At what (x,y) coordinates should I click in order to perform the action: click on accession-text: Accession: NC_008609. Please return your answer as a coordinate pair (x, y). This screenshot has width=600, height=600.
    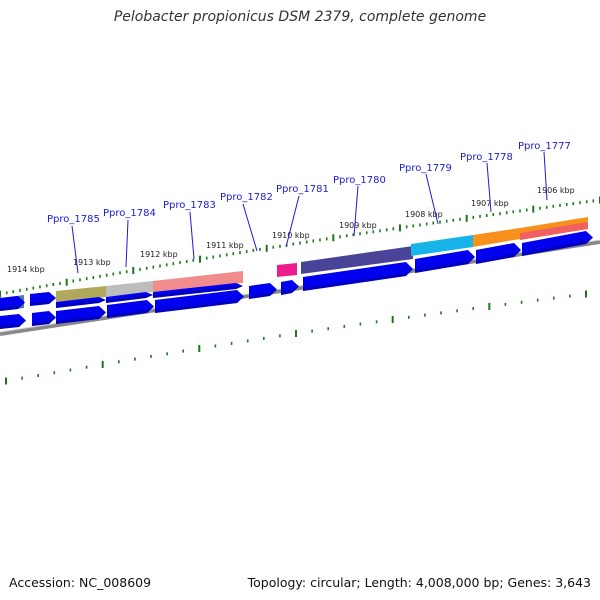
    Looking at the image, I should click on (80, 582).